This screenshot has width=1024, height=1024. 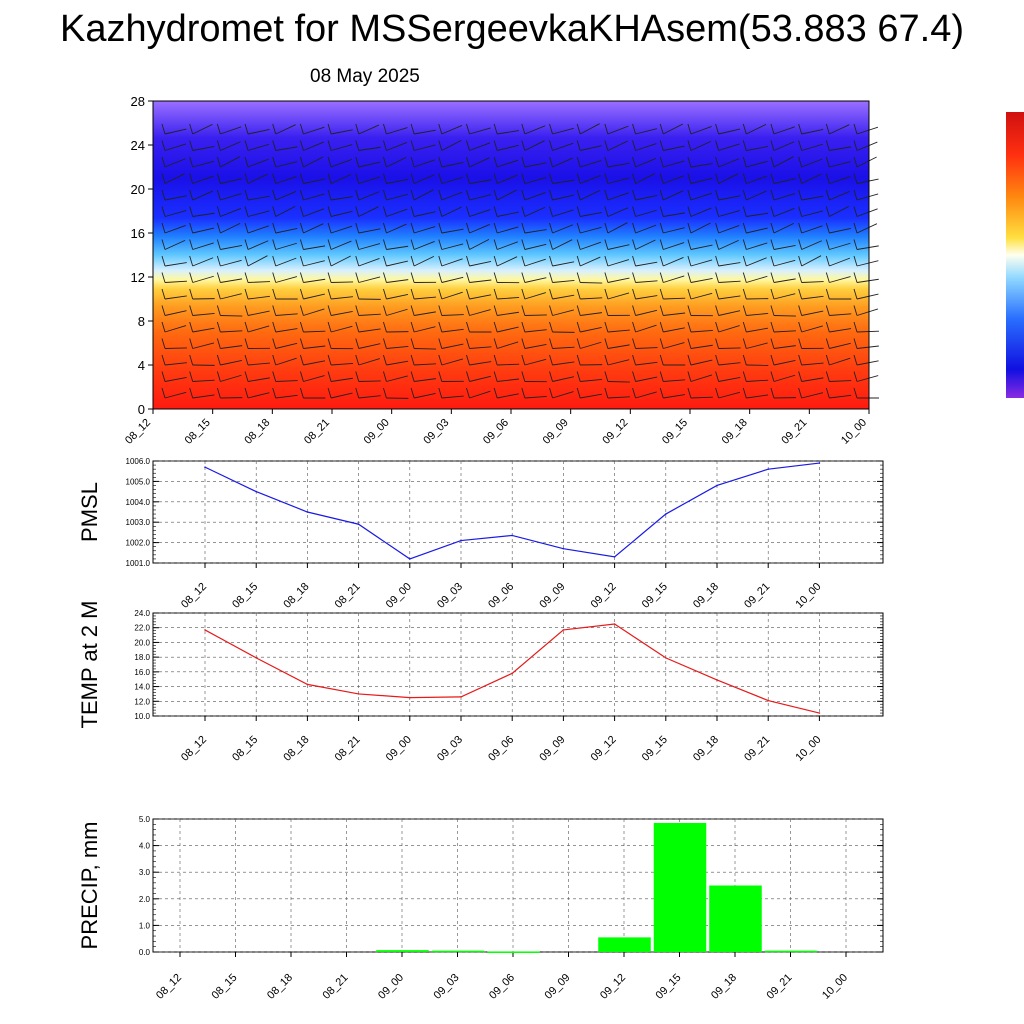 I want to click on x-tick-label: 09_06, so click(x=496, y=432).